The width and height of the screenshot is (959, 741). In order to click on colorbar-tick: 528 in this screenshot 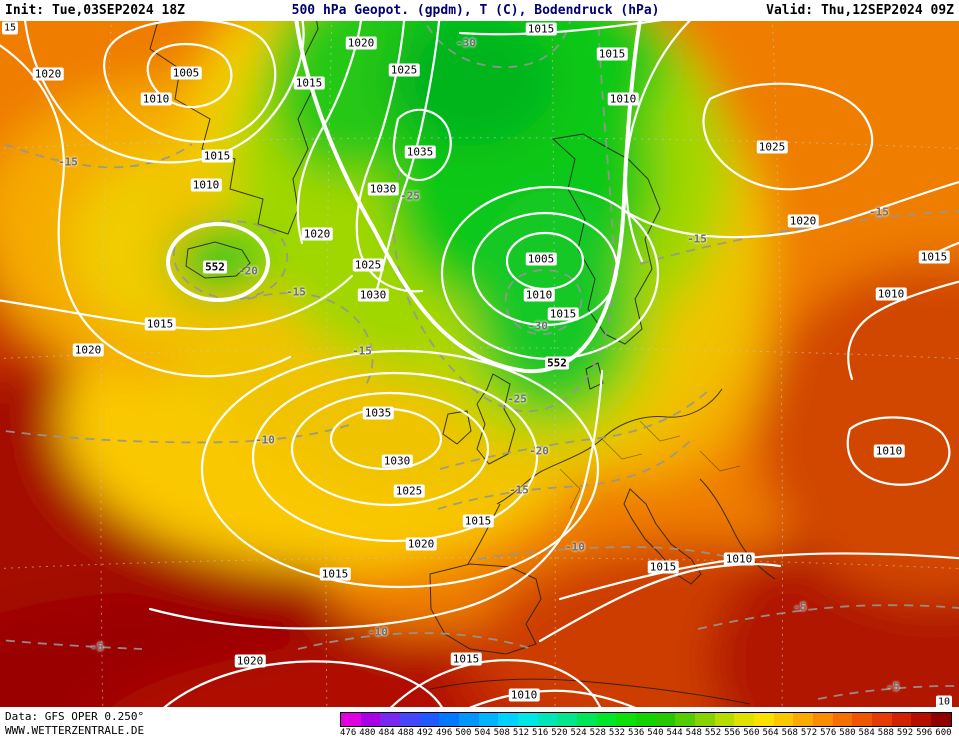, I will do `click(597, 733)`.